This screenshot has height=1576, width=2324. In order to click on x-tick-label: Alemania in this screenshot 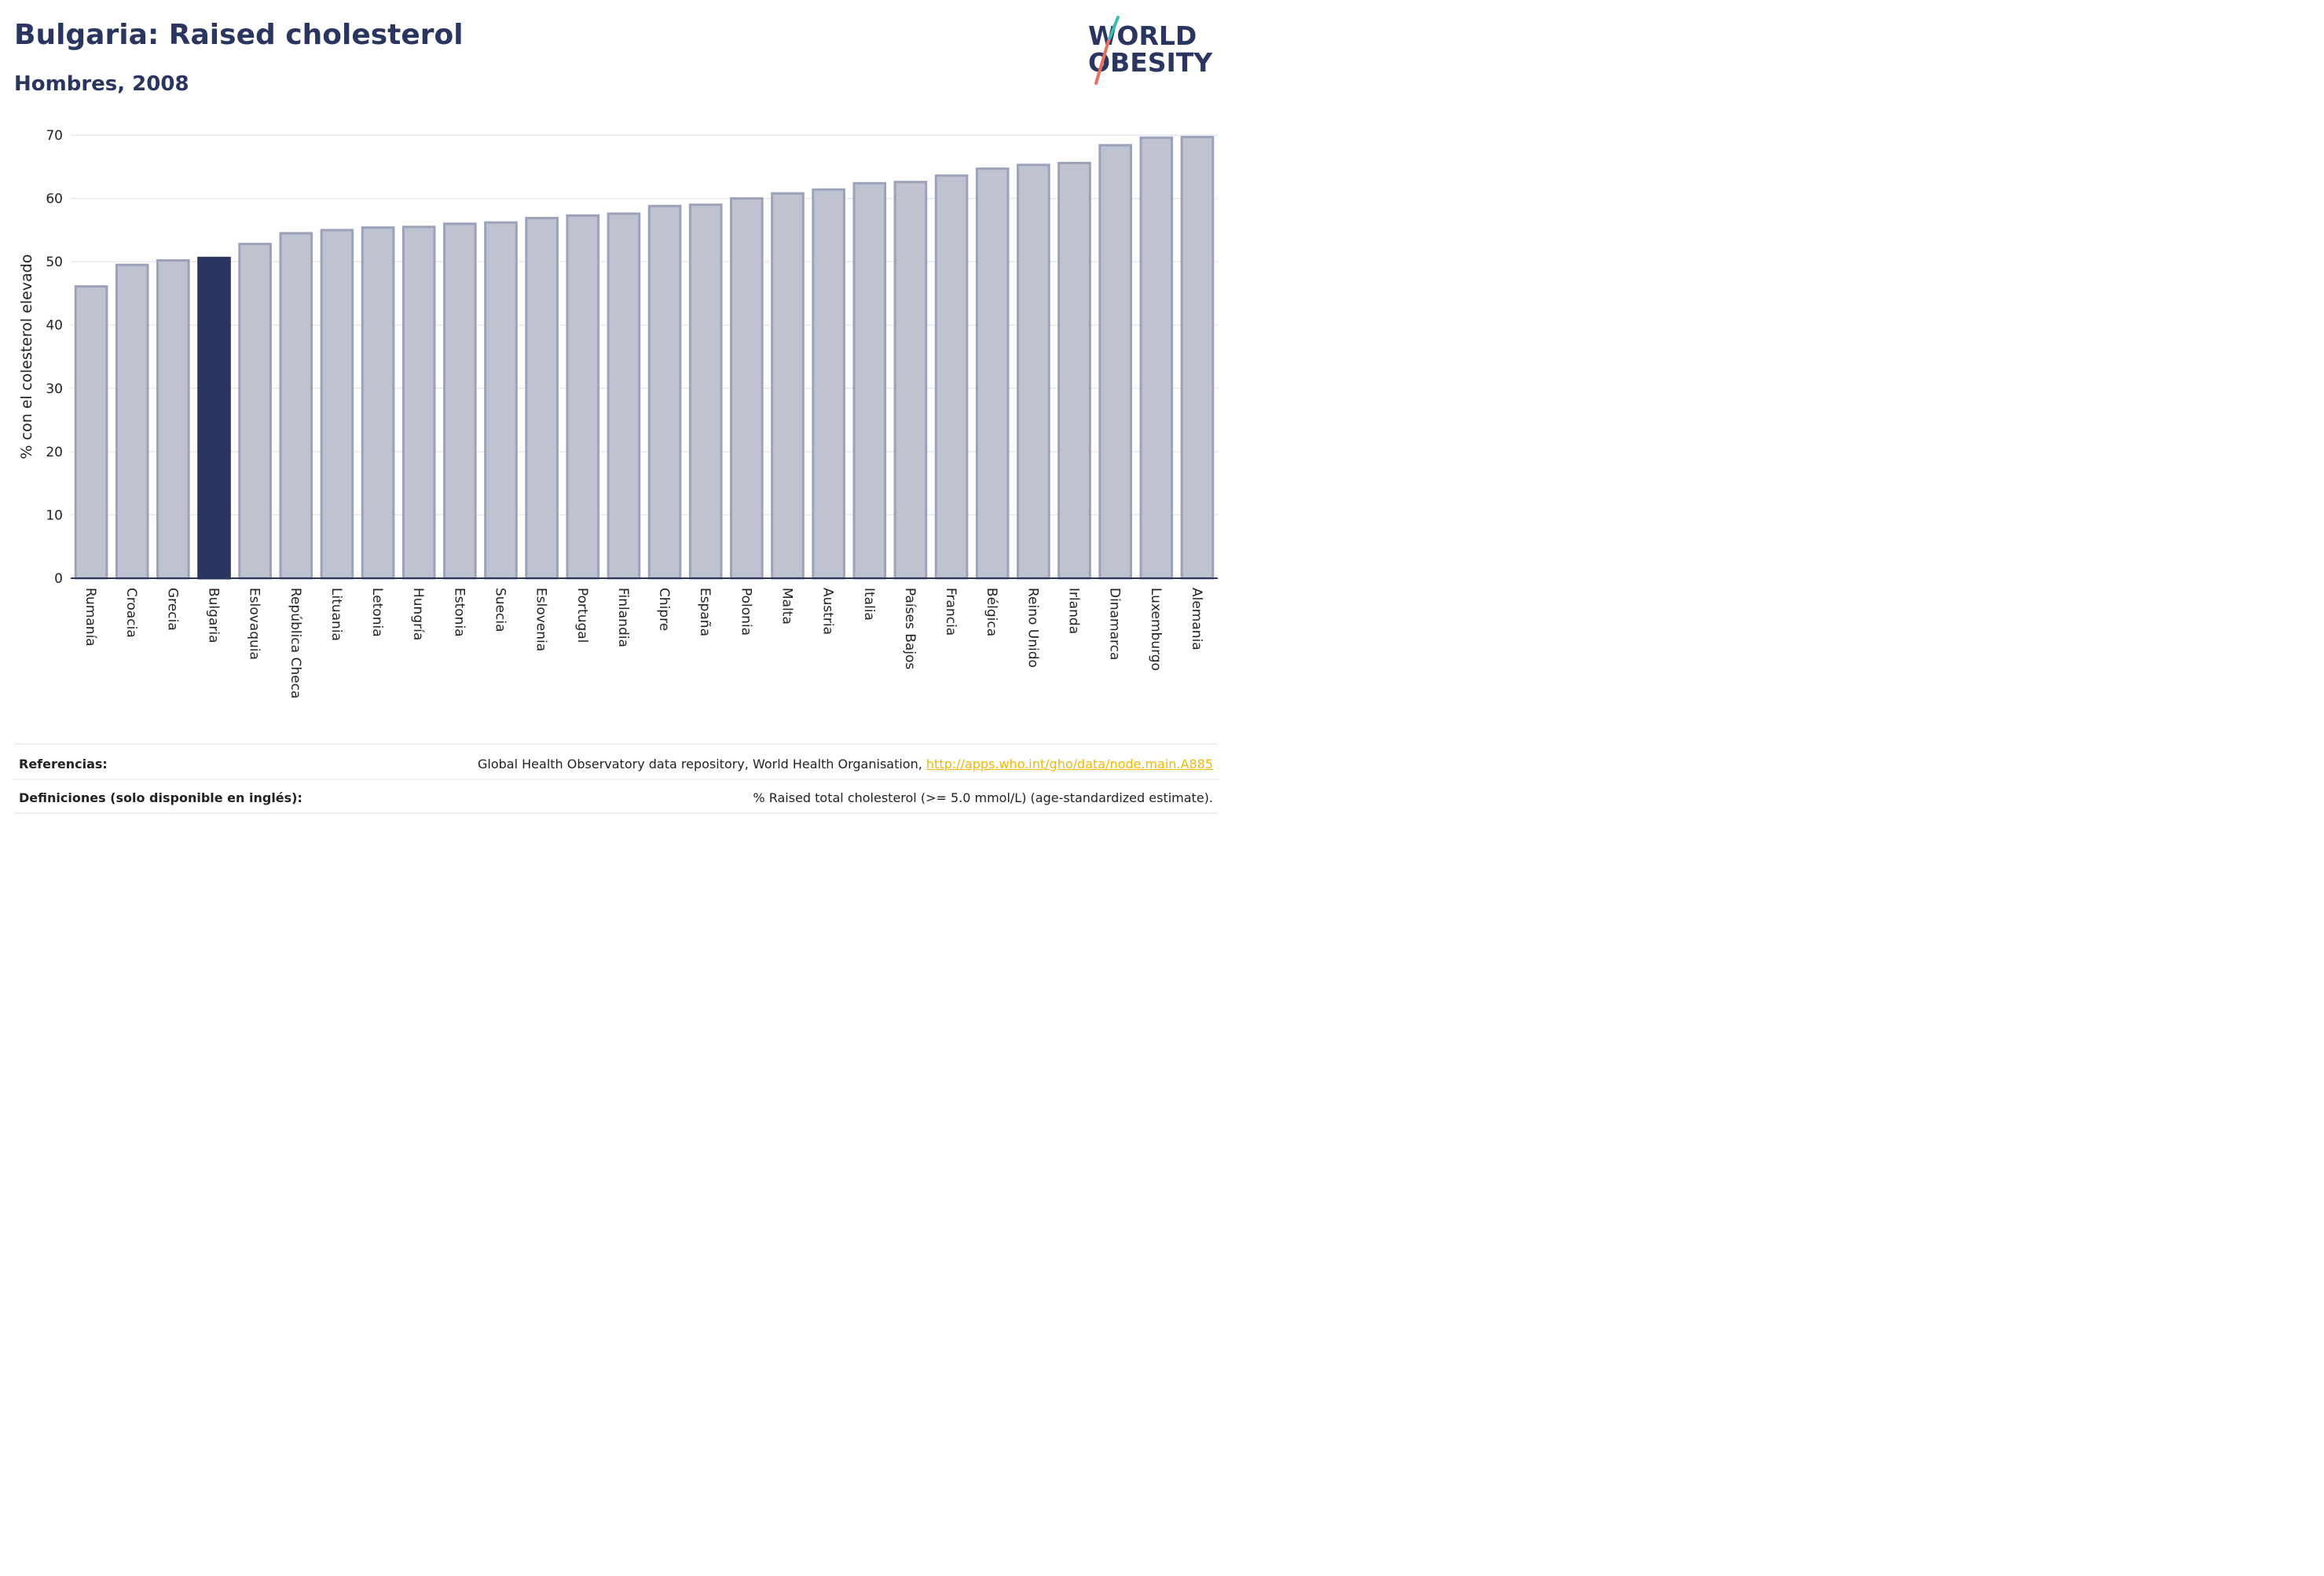, I will do `click(1196, 619)`.